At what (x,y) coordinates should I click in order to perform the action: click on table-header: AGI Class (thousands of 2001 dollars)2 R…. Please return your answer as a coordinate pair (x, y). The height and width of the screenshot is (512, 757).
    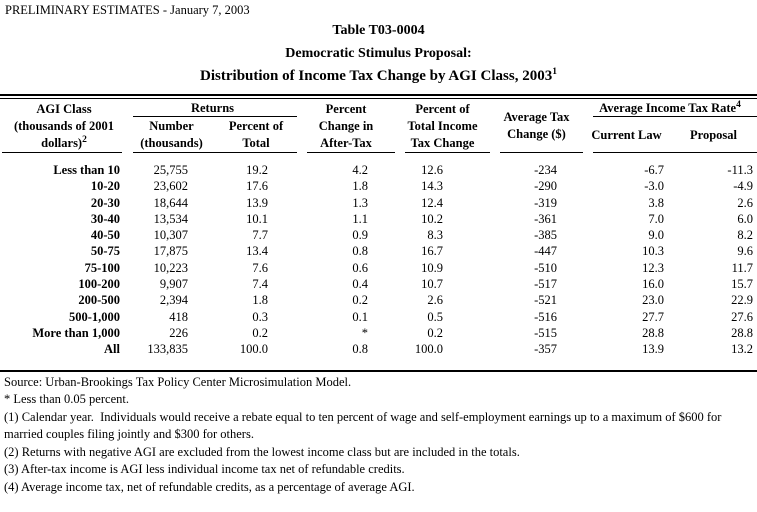
    Looking at the image, I should click on (378, 126).